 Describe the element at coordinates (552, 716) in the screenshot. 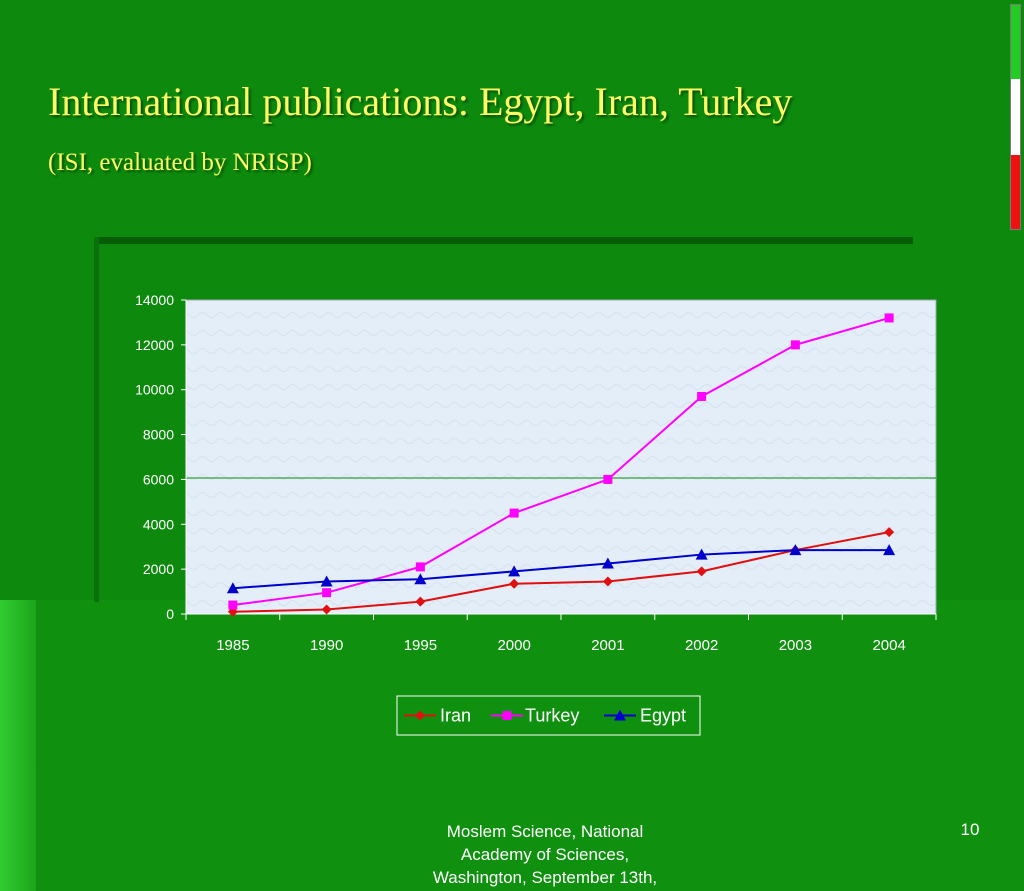

I see `turkey-legend-label: Turkey` at that location.